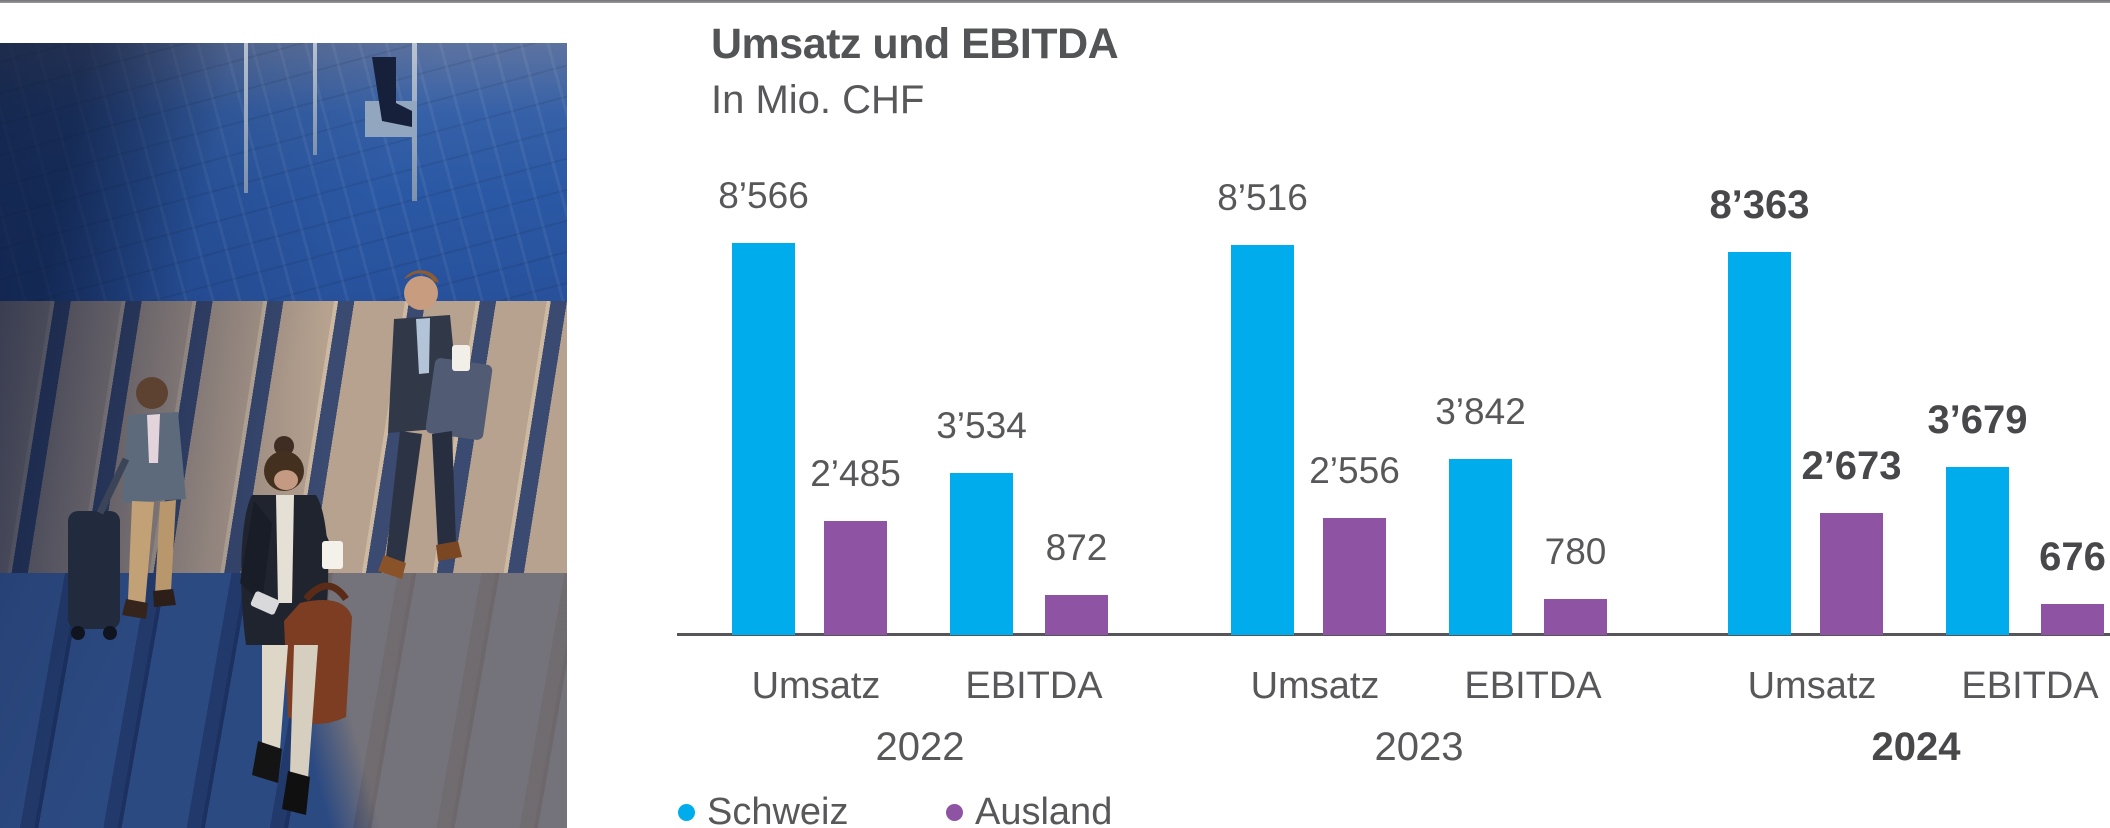 This screenshot has height=828, width=2110. Describe the element at coordinates (435, 424) in the screenshot. I see `photo-man-suit` at that location.